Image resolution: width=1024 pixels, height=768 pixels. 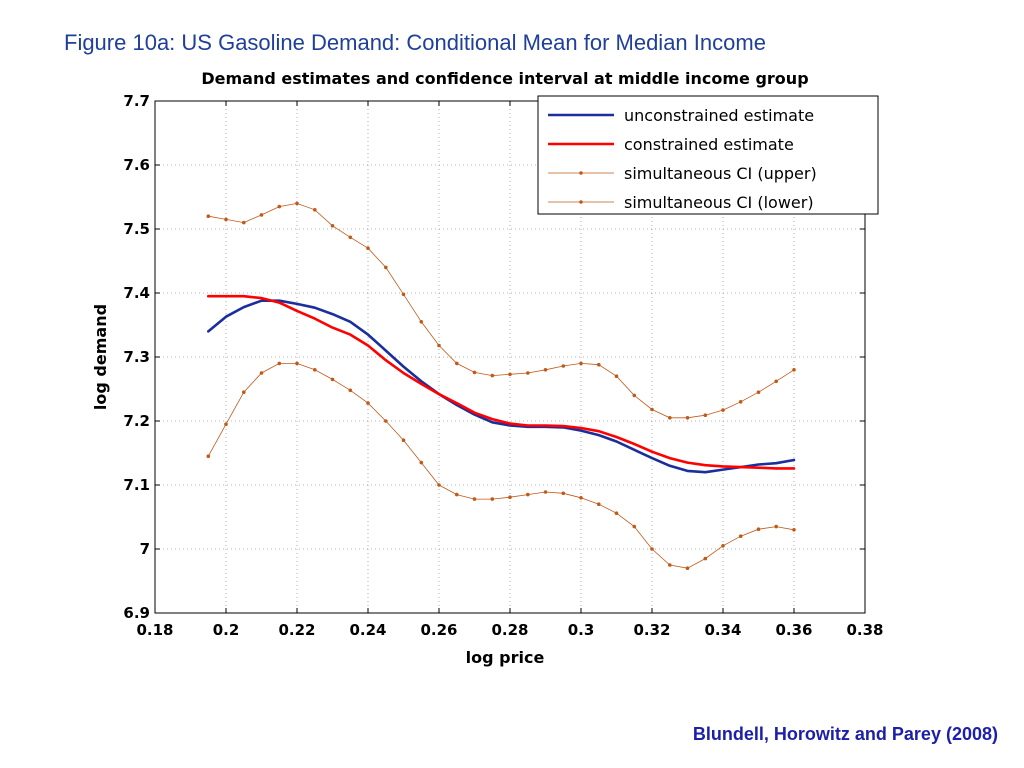 I want to click on y-tick-label: 7.5, so click(x=136, y=229).